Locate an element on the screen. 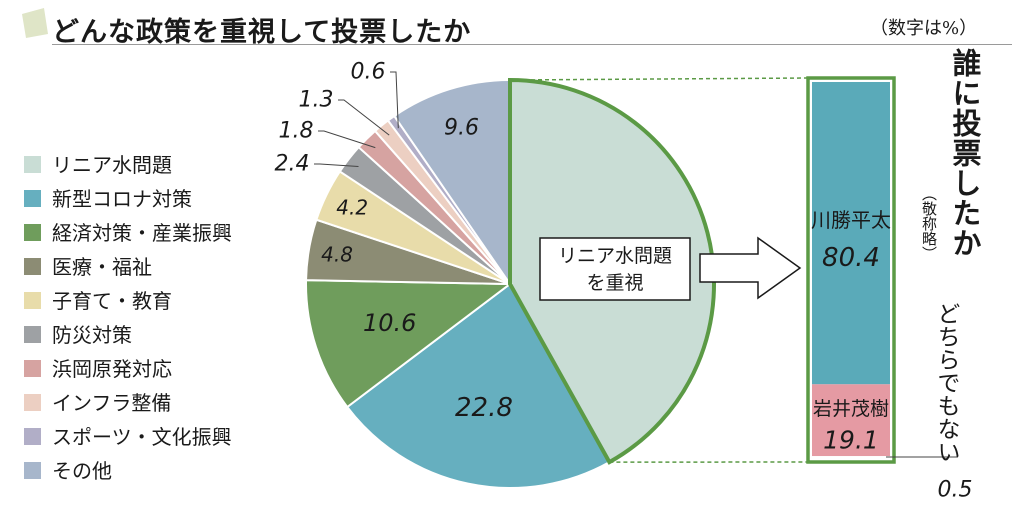 The width and height of the screenshot is (1024, 512). bar-value-label: 19.1 is located at coordinates (851, 440).